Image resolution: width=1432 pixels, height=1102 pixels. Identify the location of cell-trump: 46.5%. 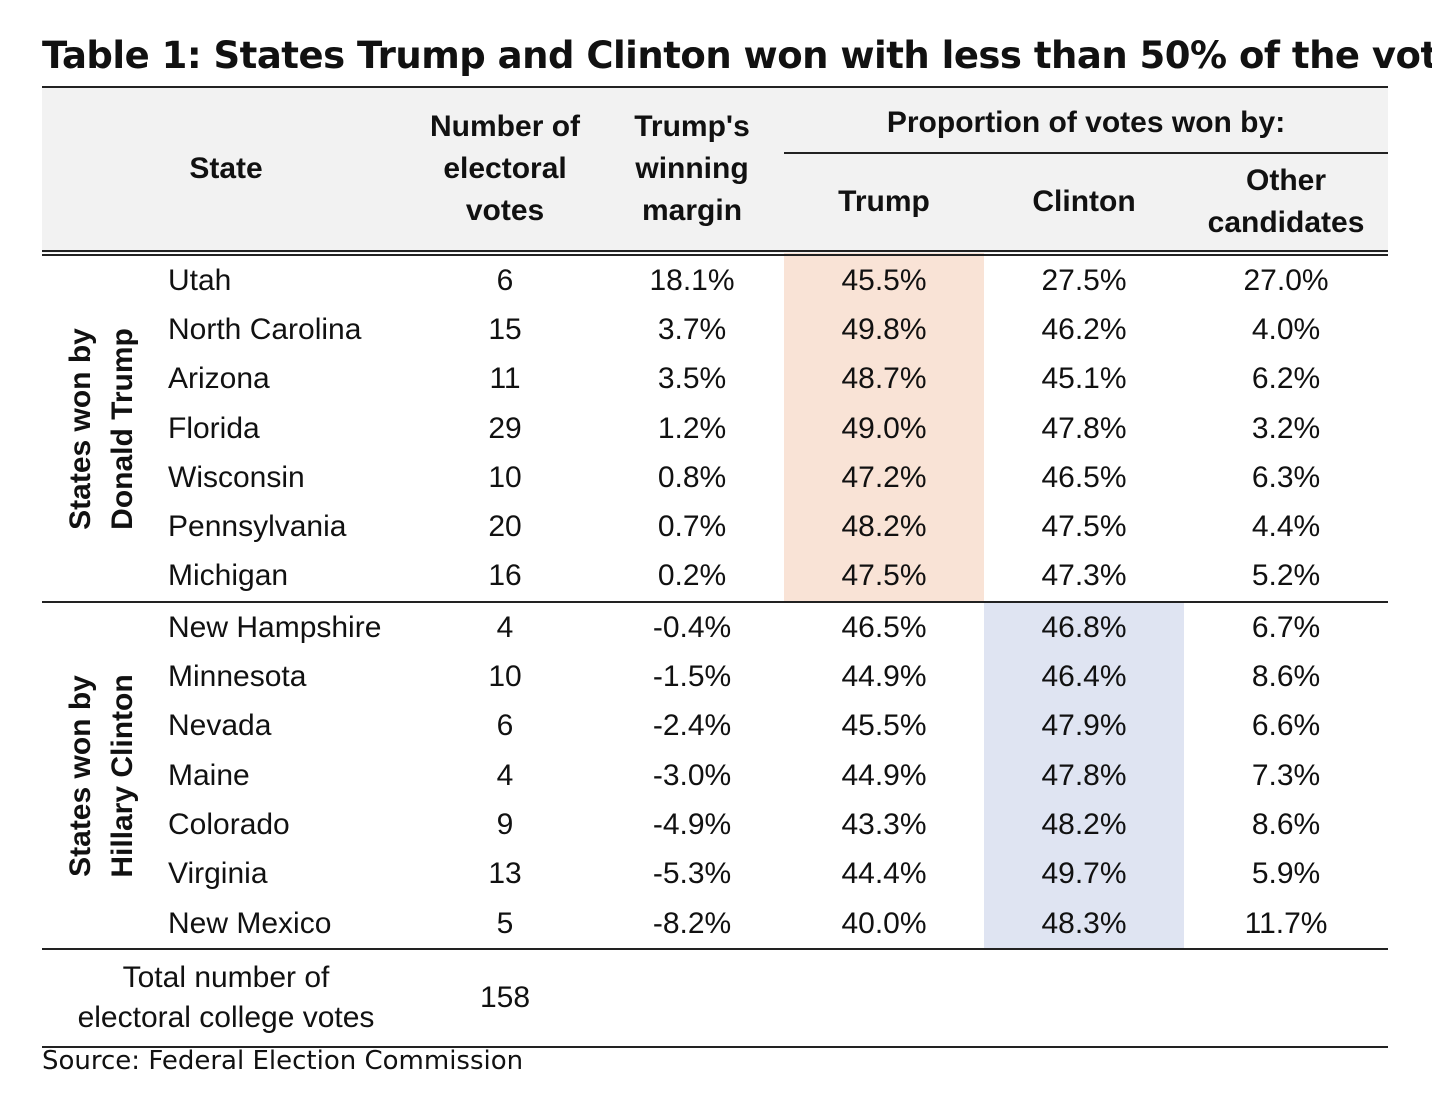
(884, 627).